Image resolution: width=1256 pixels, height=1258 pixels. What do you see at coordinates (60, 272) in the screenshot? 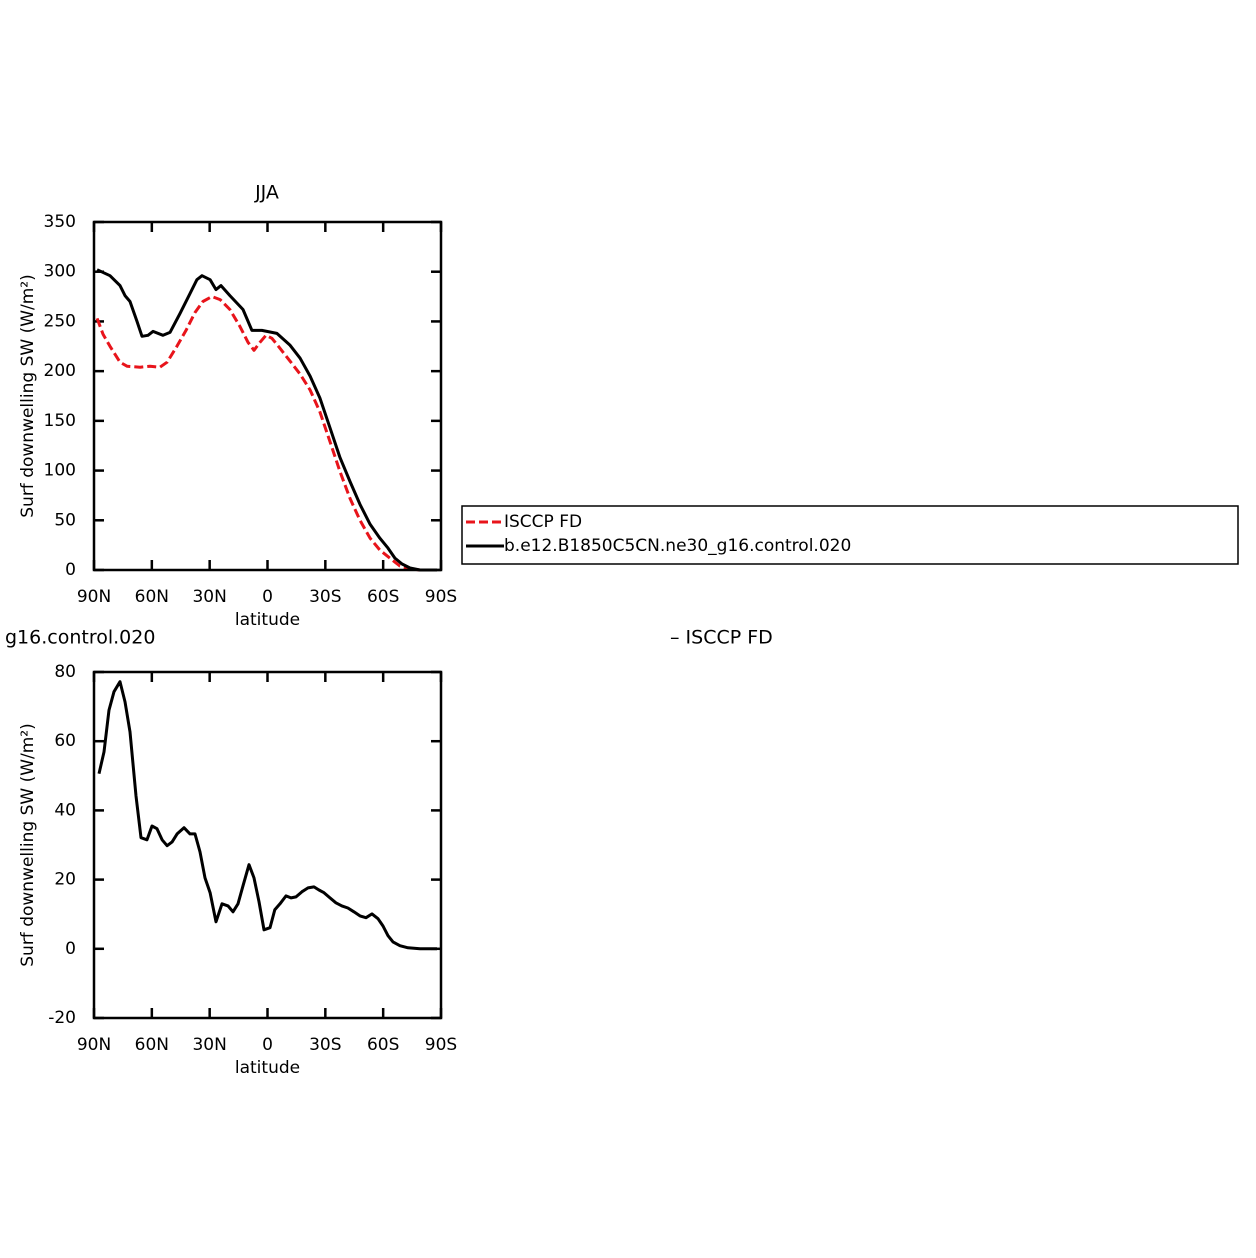
I see `y-tick-label: 300` at bounding box center [60, 272].